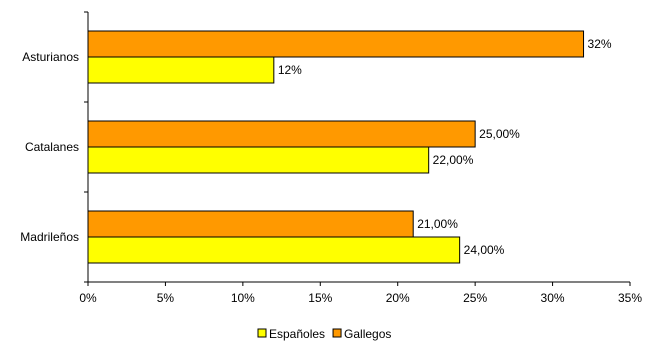 This screenshot has height=347, width=645. Describe the element at coordinates (337, 333) in the screenshot. I see `legend-swatch-gallegos` at that location.